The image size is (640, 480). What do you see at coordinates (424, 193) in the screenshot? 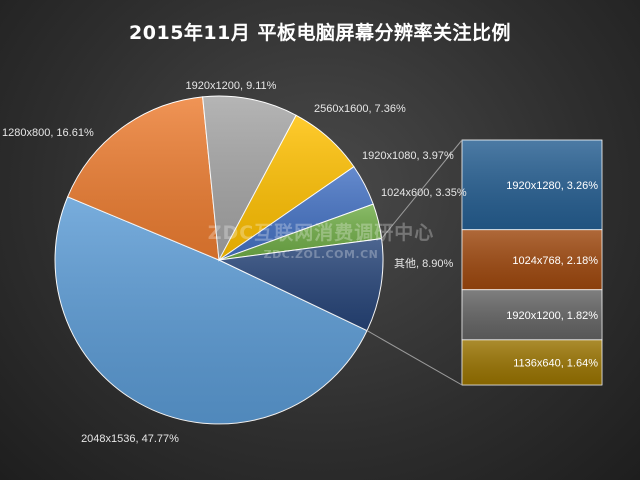
I see `slice-label-1024x600: 1024x600, 3.35%` at bounding box center [424, 193].